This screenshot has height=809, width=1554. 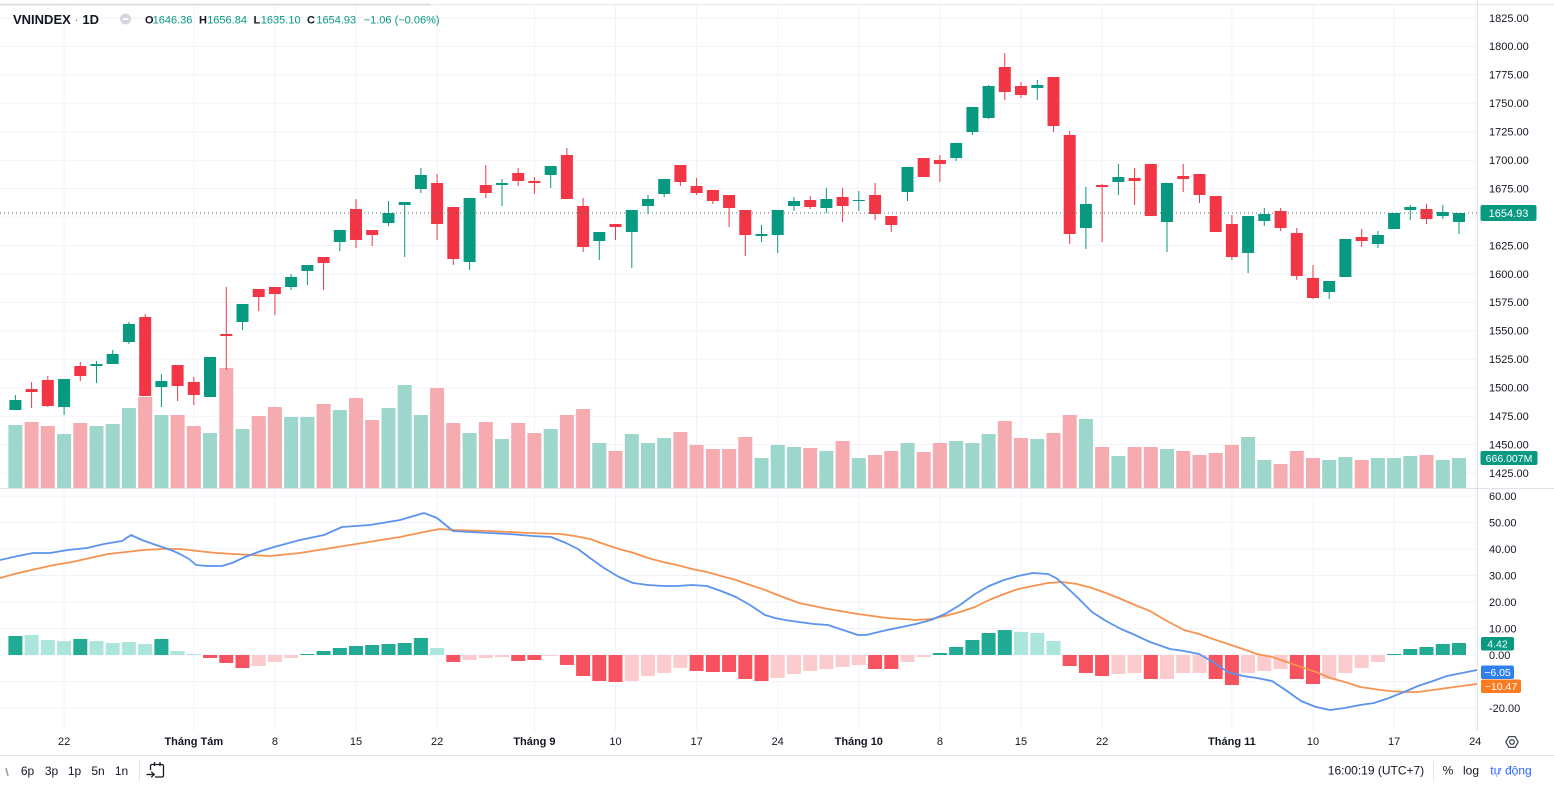 What do you see at coordinates (1509, 459) in the screenshot?
I see `svg-text: 666.007M` at bounding box center [1509, 459].